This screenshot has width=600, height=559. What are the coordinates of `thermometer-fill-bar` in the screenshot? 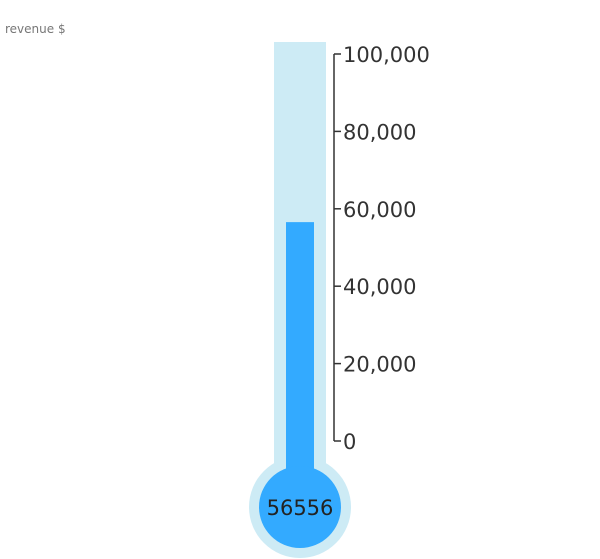 It's located at (300, 361).